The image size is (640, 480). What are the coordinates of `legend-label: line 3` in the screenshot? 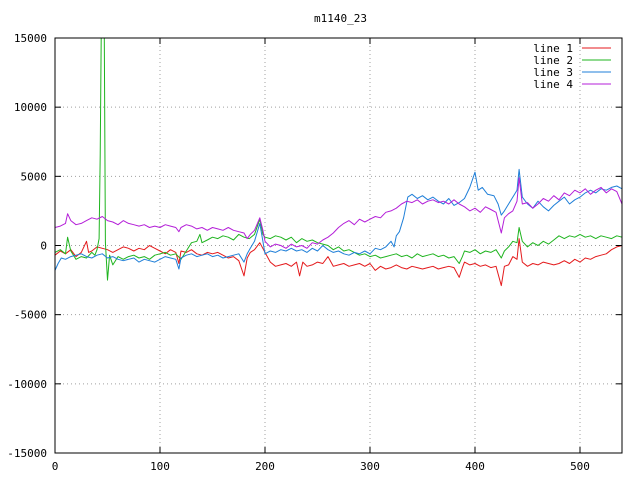 It's located at (553, 72).